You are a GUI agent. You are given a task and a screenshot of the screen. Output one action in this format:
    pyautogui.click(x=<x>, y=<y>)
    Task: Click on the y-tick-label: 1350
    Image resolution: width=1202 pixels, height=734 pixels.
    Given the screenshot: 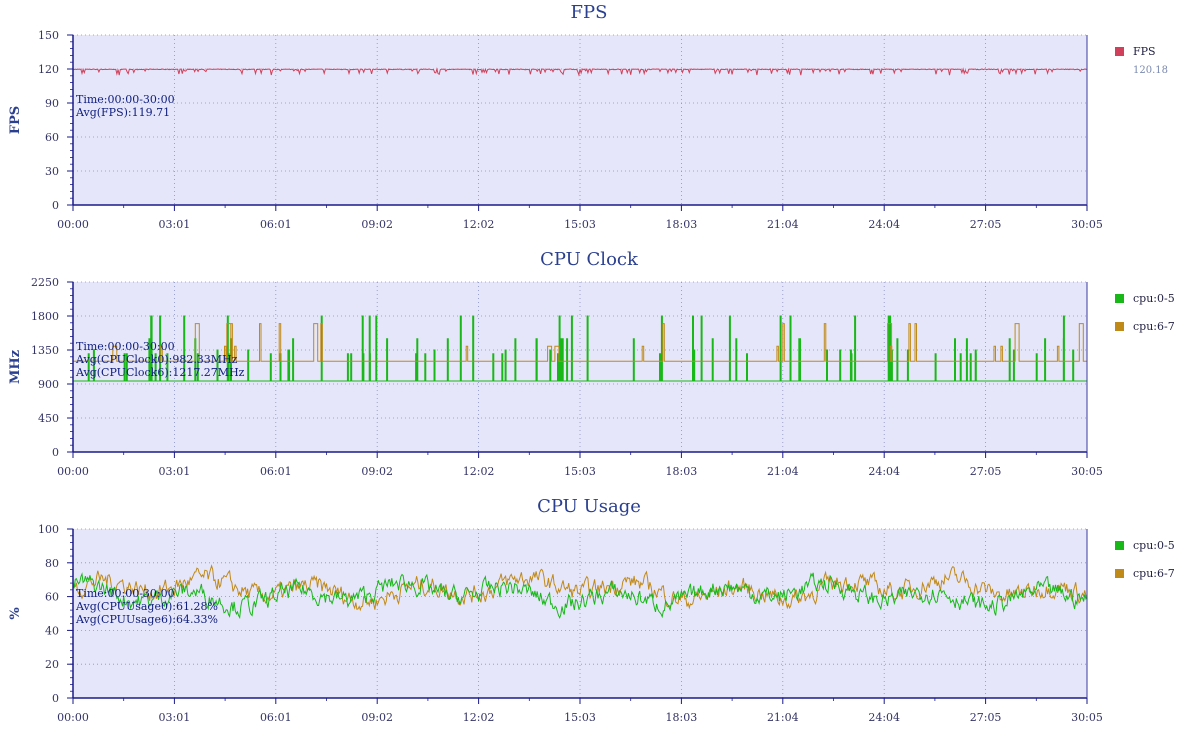 What is the action you would take?
    pyautogui.click(x=45, y=350)
    